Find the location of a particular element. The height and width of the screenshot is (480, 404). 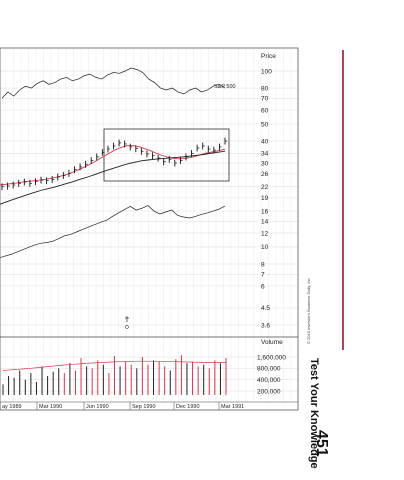

highlight-box is located at coordinates (166, 155).